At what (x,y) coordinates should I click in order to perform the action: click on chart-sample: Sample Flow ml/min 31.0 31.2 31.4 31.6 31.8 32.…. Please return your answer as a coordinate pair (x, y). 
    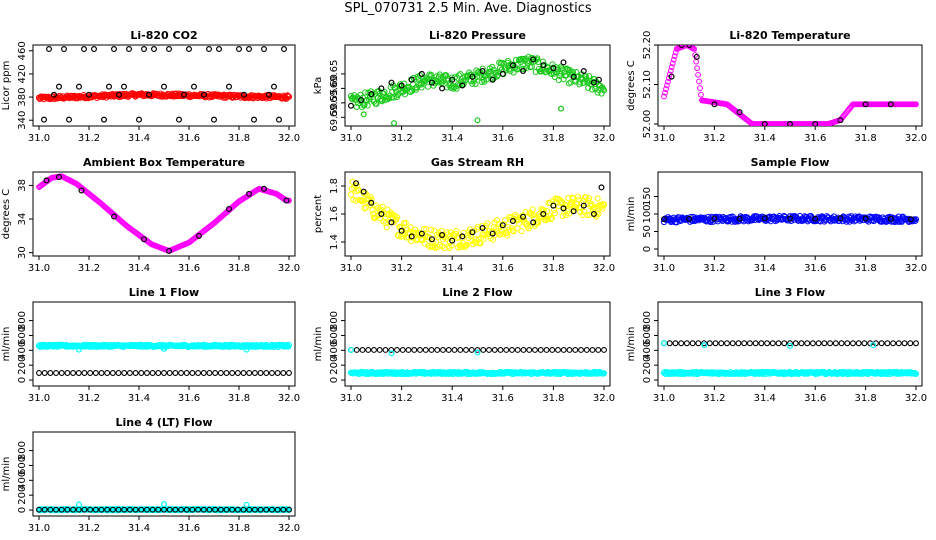
    Looking at the image, I should click on (776, 215).